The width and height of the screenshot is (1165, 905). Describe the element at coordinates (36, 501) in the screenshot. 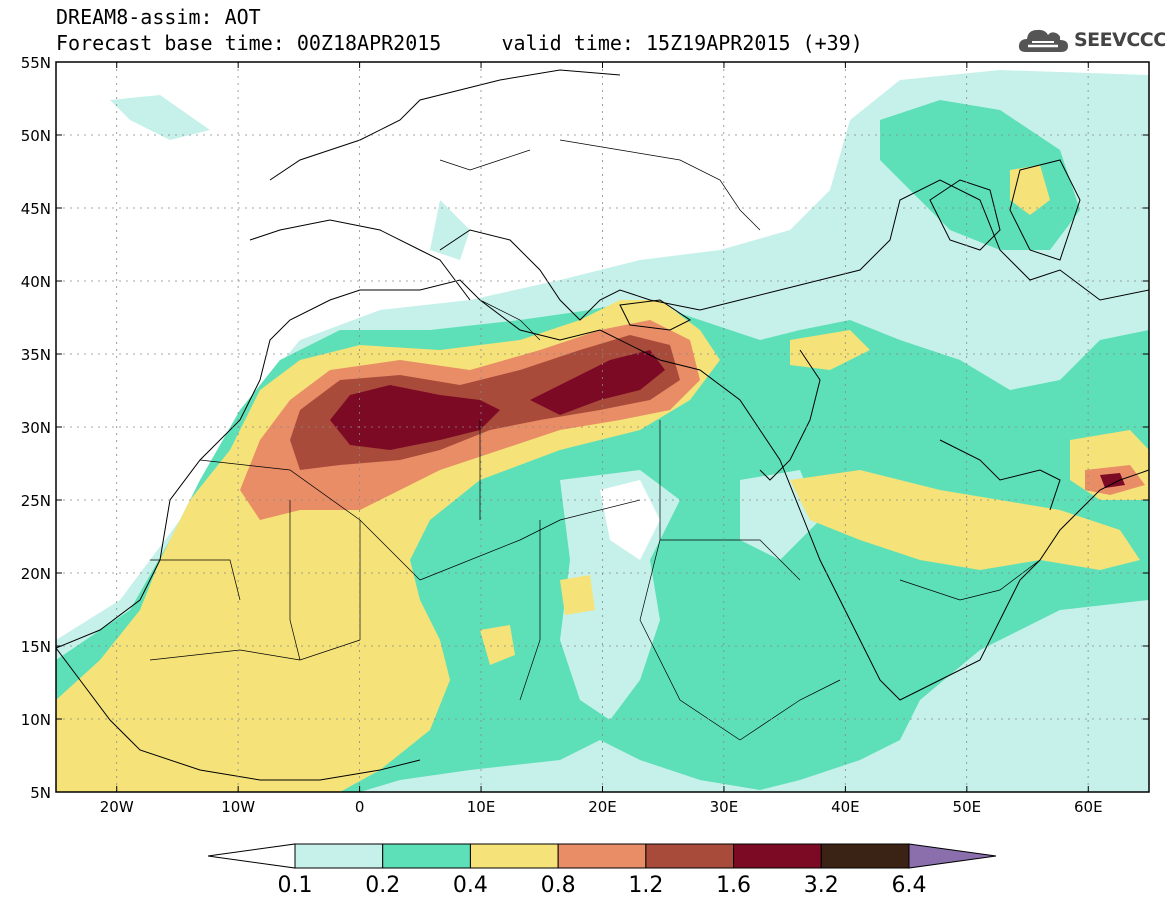

I see `lat-label: 25N` at that location.